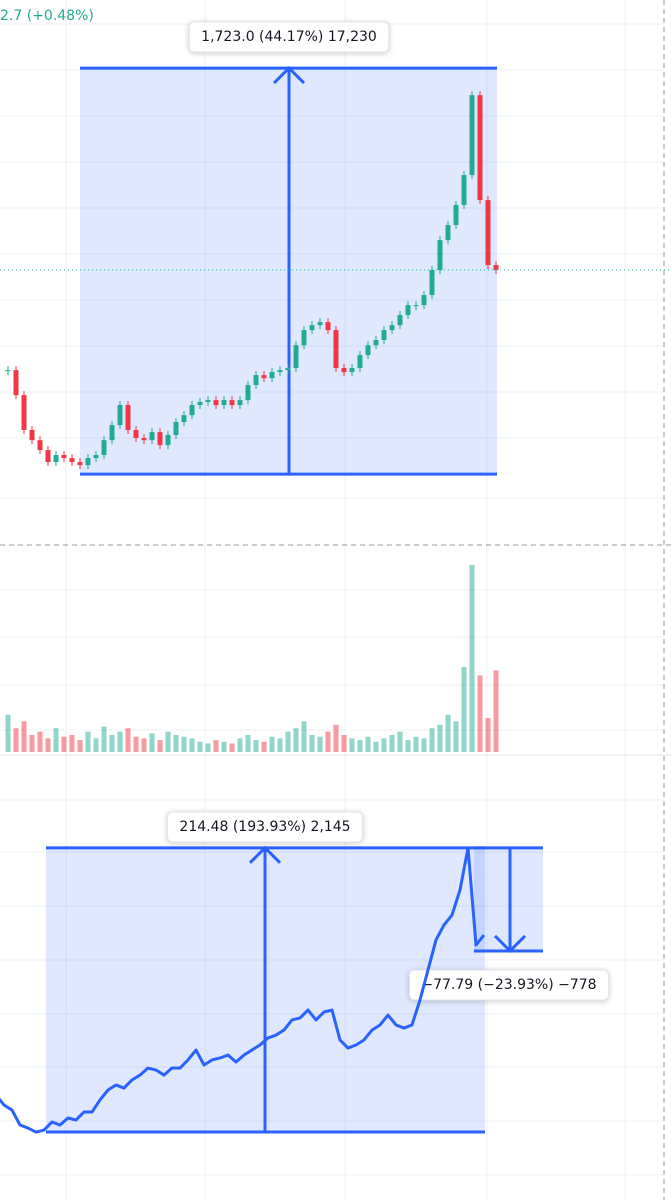 Image resolution: width=671 pixels, height=1200 pixels. Describe the element at coordinates (47, 16) in the screenshot. I see `price-change: 2.7 (+0.48%)` at that location.